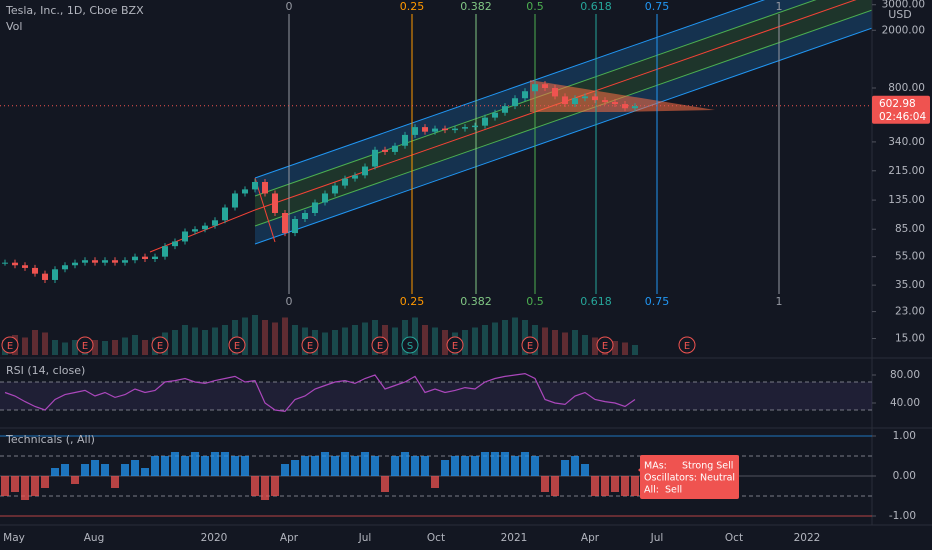 The image size is (932, 550). Describe the element at coordinates (94, 538) in the screenshot. I see `time-label: Aug` at that location.